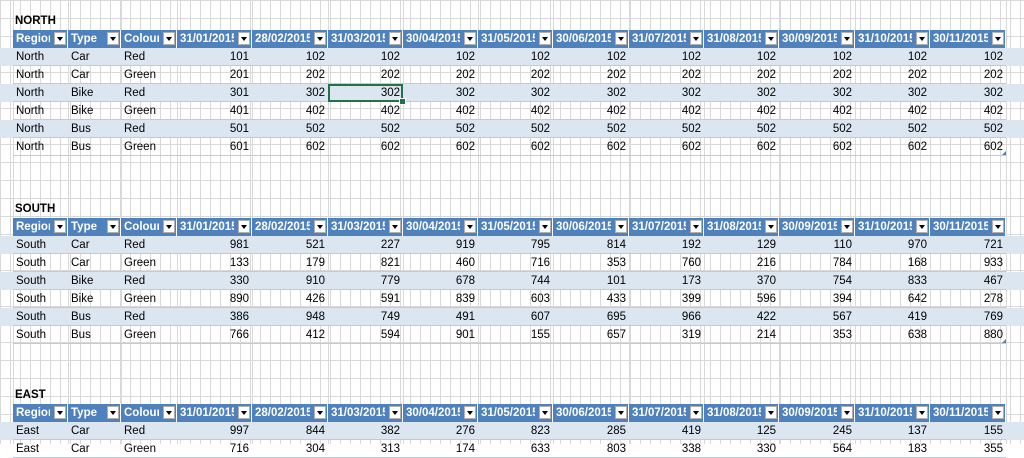 Image resolution: width=1024 pixels, height=458 pixels. Describe the element at coordinates (365, 449) in the screenshot. I see `cell-value: 313` at that location.